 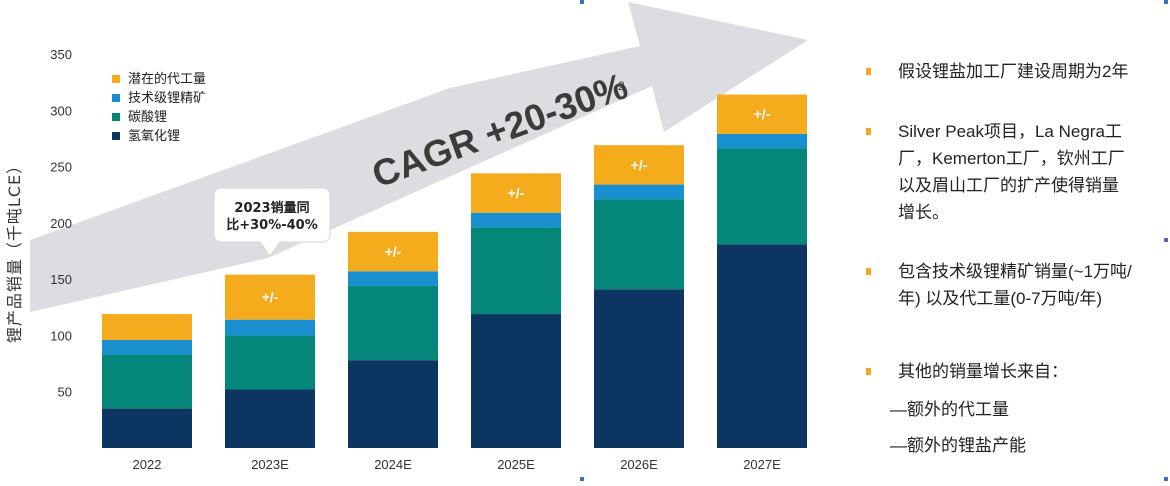 I want to click on y-tick-label: 150, so click(x=61, y=279).